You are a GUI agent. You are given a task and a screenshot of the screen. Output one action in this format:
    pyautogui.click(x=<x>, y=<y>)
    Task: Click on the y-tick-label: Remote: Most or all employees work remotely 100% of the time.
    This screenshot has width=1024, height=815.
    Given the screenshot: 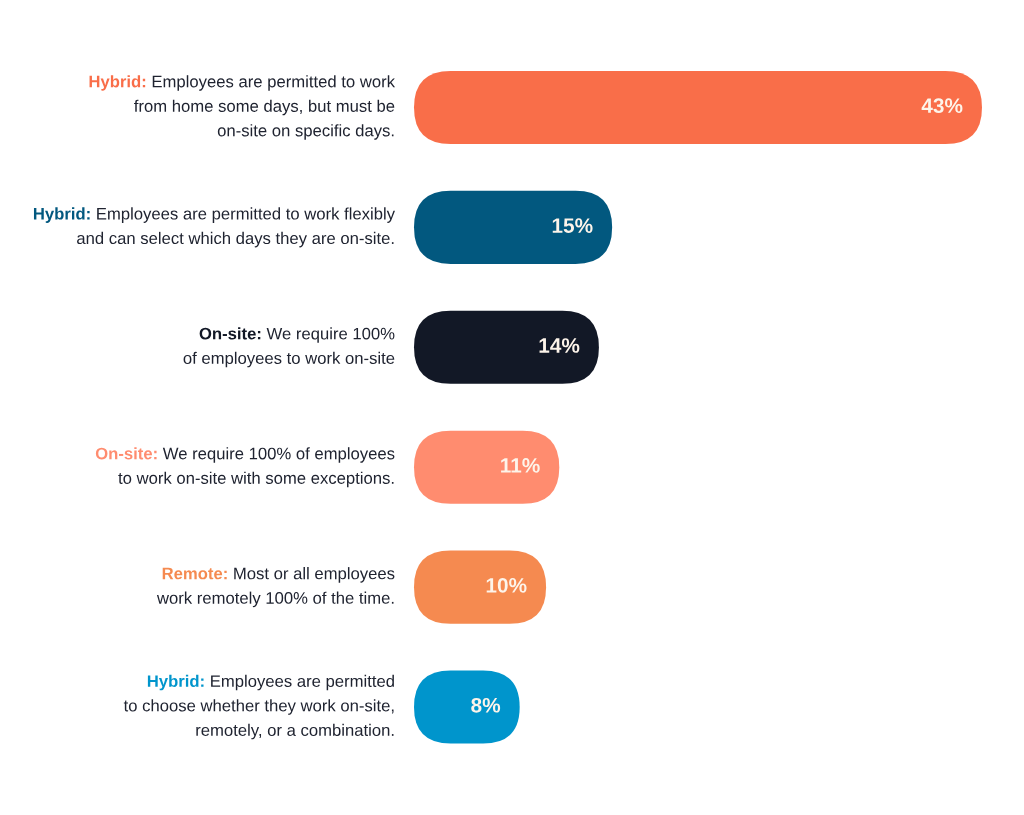 What is the action you would take?
    pyautogui.click(x=275, y=587)
    